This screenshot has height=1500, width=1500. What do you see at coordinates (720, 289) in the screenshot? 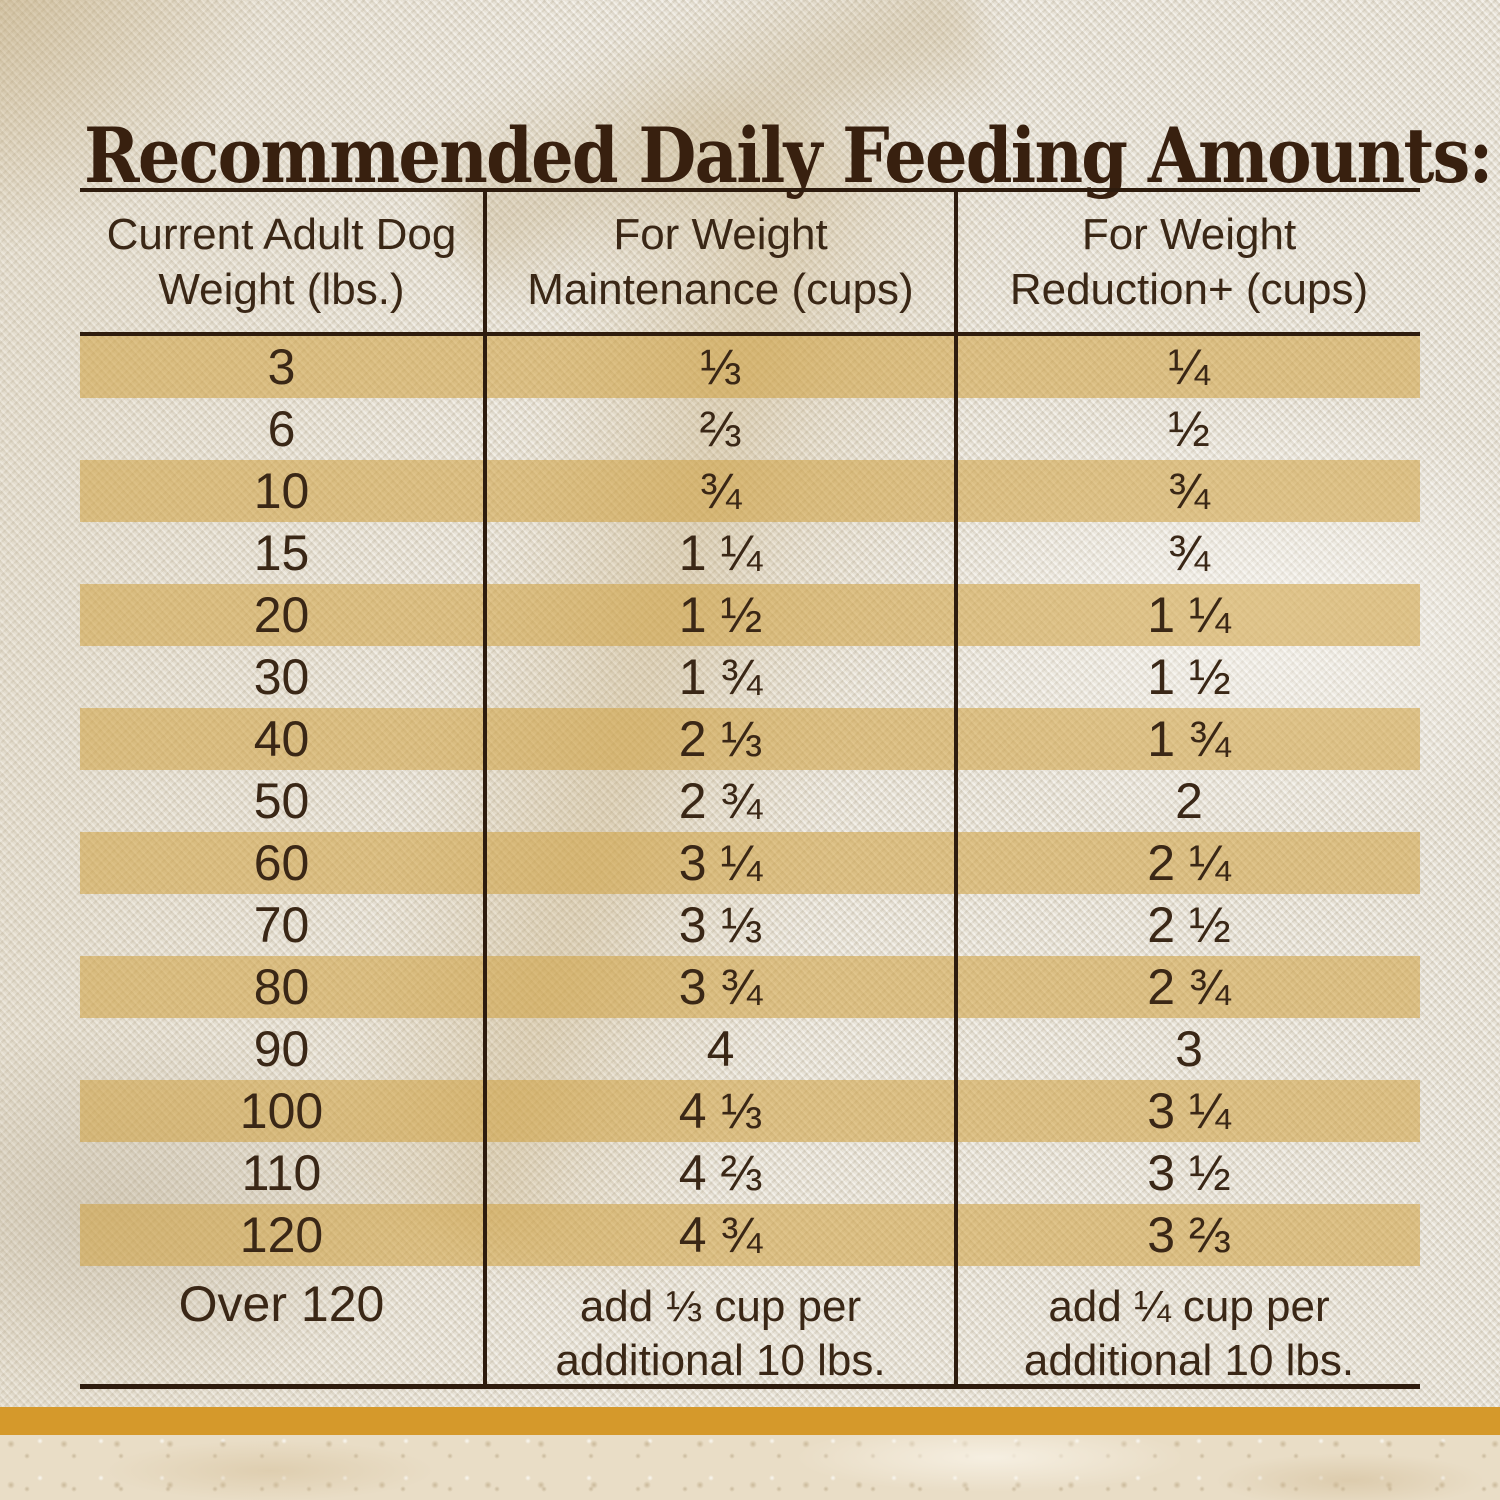
I see `header-maintenance-line2: Maintenance (cups)` at bounding box center [720, 289].